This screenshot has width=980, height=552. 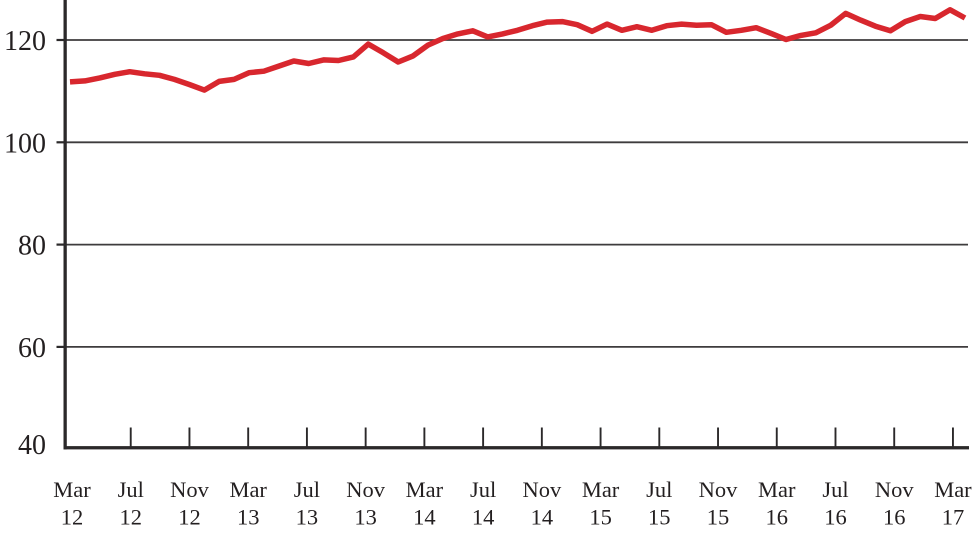 What do you see at coordinates (25, 41) in the screenshot?
I see `y-tick-label: 120` at bounding box center [25, 41].